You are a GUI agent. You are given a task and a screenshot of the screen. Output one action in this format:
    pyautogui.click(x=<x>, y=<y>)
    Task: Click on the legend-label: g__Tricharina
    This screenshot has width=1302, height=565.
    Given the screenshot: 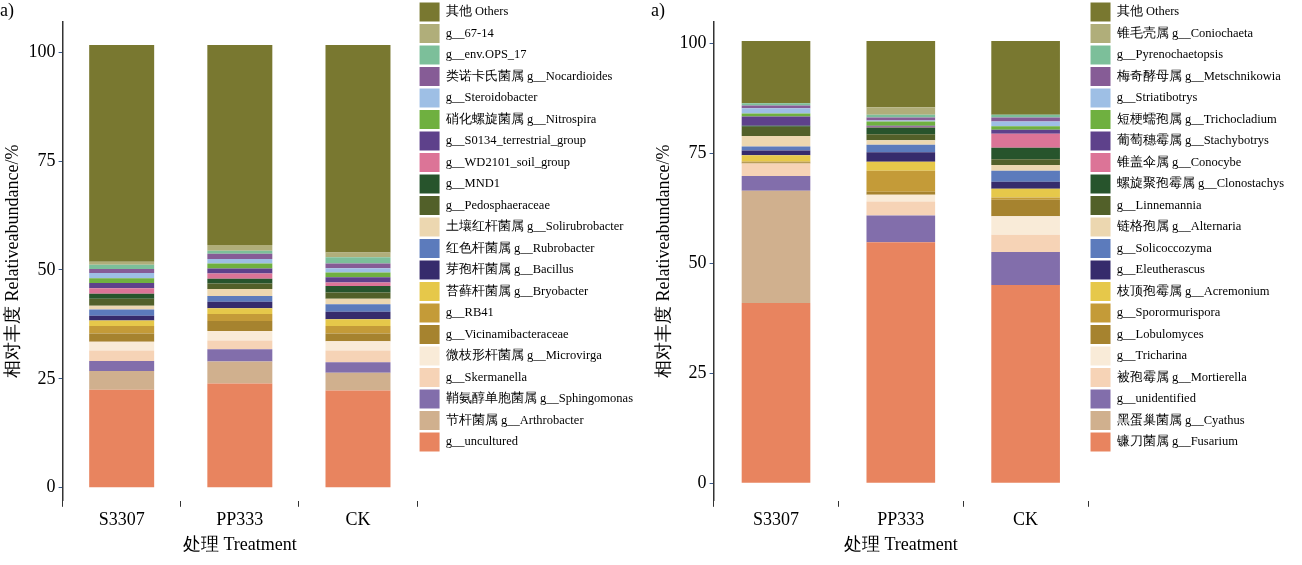 What is the action you would take?
    pyautogui.click(x=1152, y=355)
    